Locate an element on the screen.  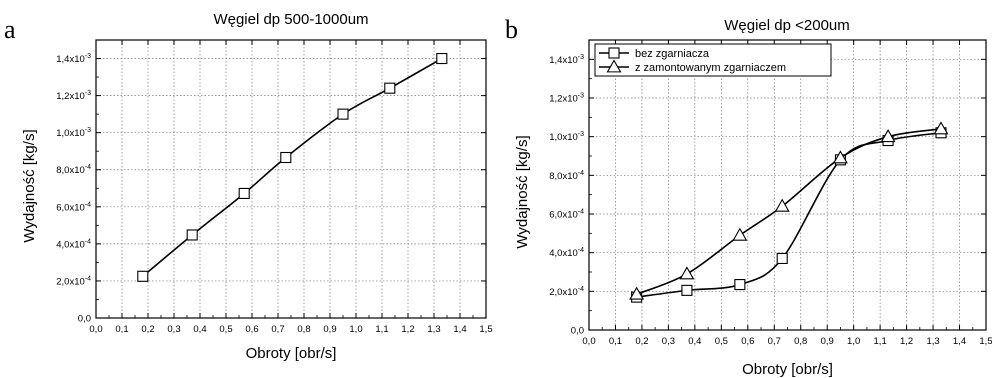
x-tick-label: 1,1 is located at coordinates (381, 329).